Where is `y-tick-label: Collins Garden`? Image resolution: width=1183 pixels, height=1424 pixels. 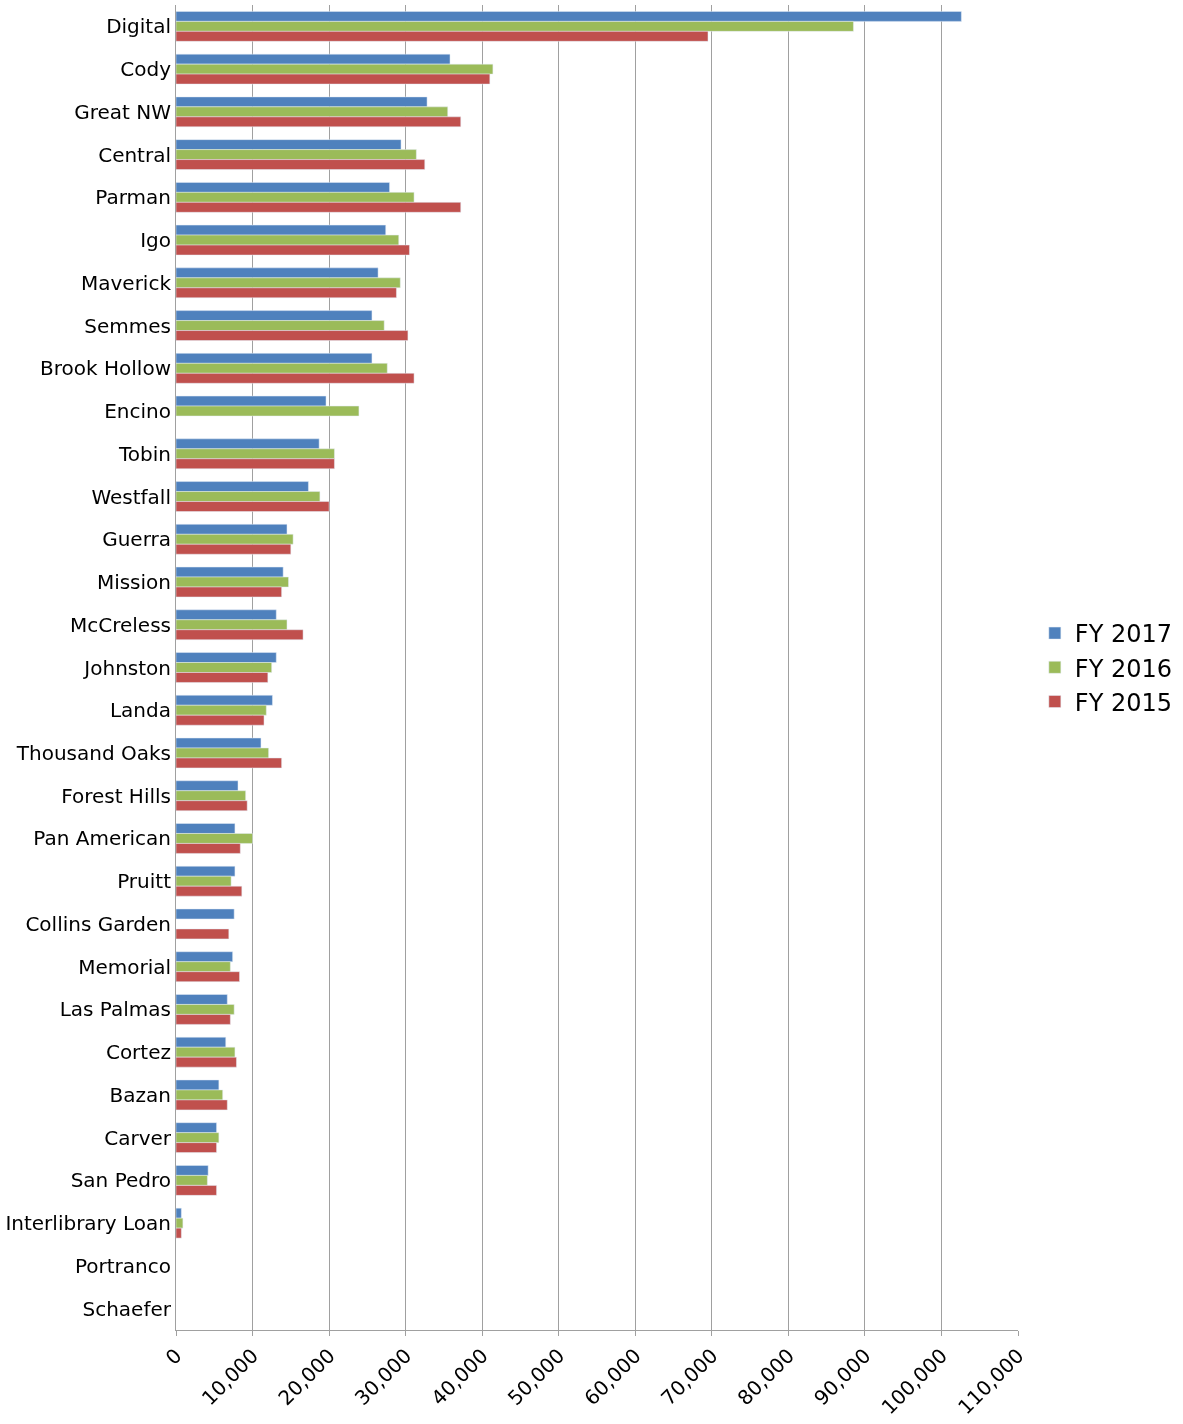 y-tick-label: Collins Garden is located at coordinates (98, 923).